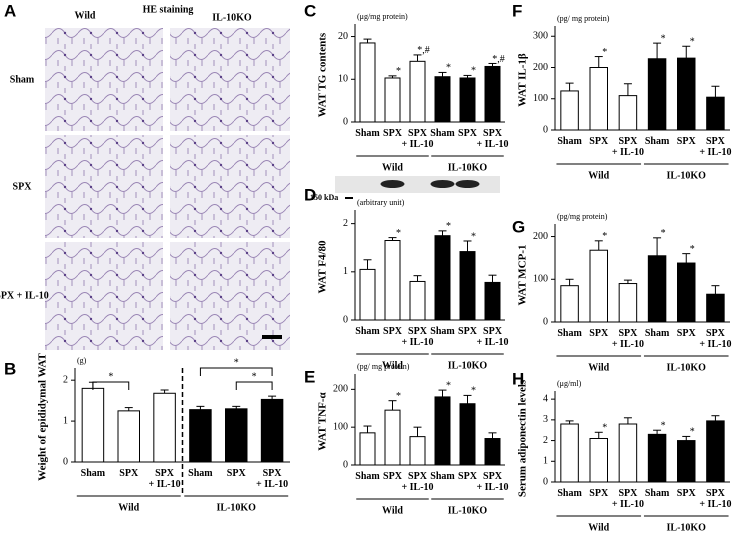 The width and height of the screenshot is (736, 544). What do you see at coordinates (345, 223) in the screenshot?
I see `y-tick-label: 2` at bounding box center [345, 223].